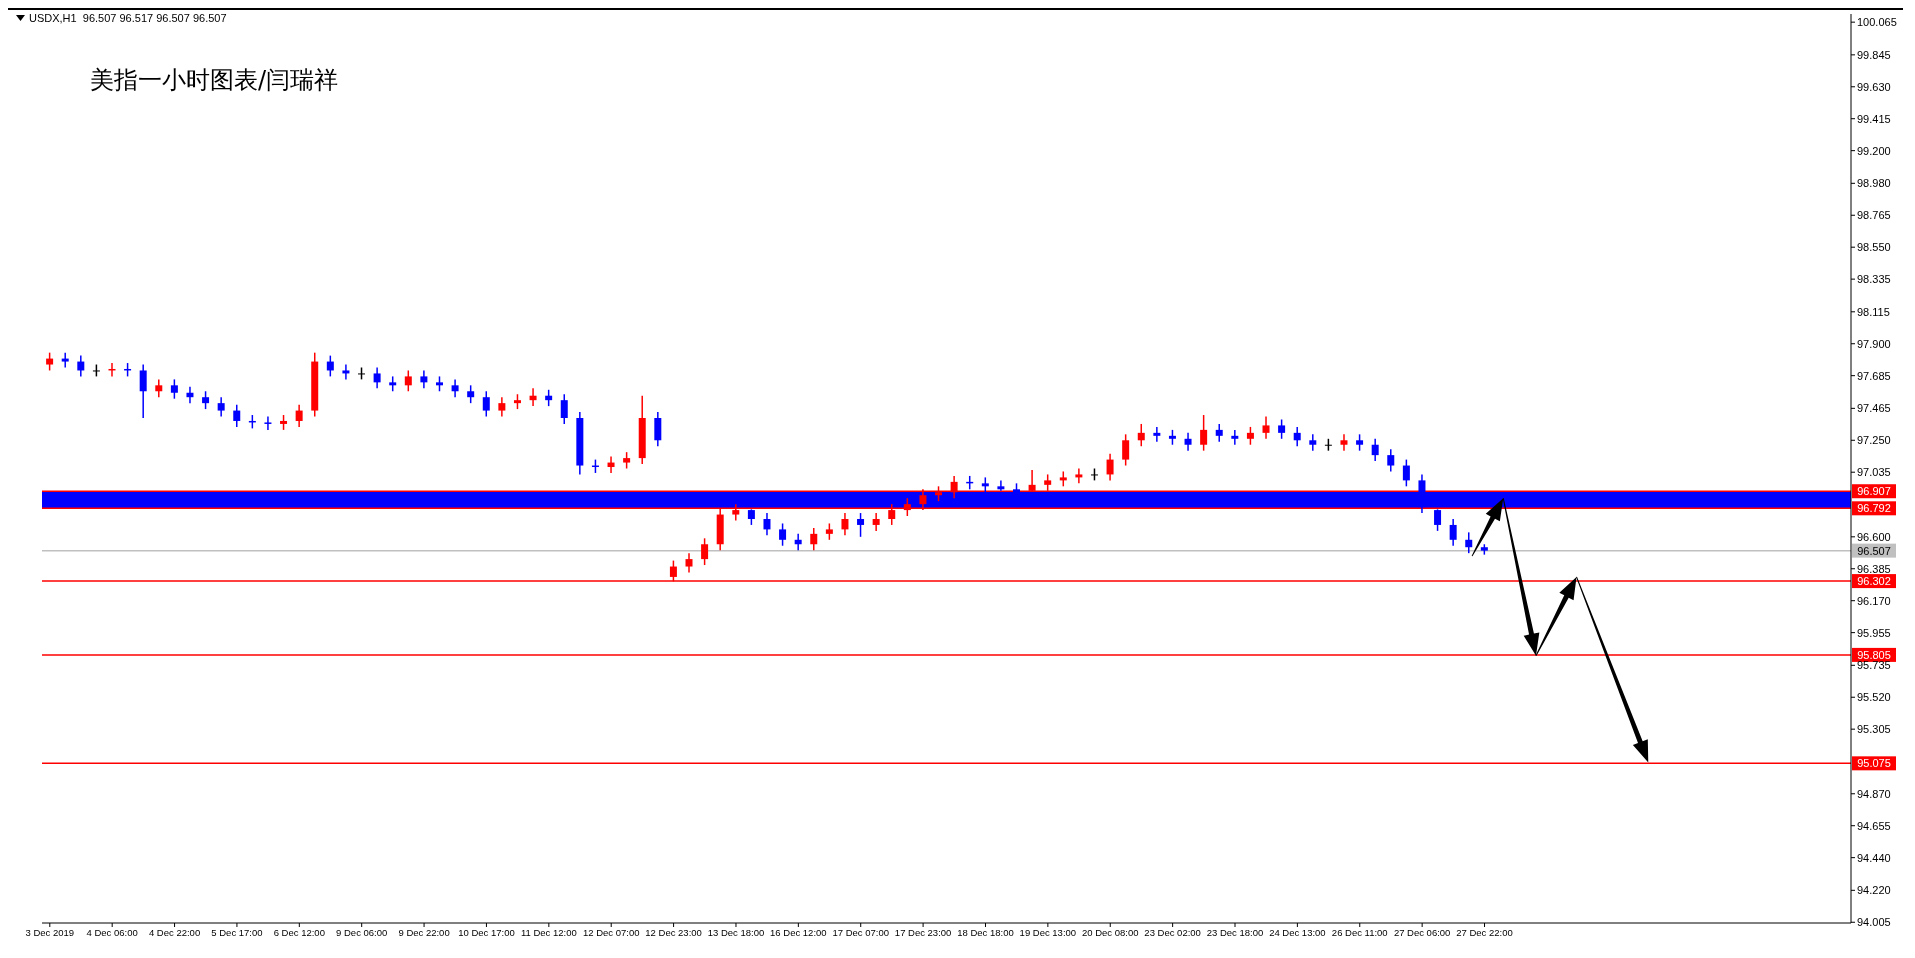 Image resolution: width=1915 pixels, height=958 pixels. What do you see at coordinates (1297, 932) in the screenshot?
I see `x-tick-label: 24 Dec 13:00` at bounding box center [1297, 932].